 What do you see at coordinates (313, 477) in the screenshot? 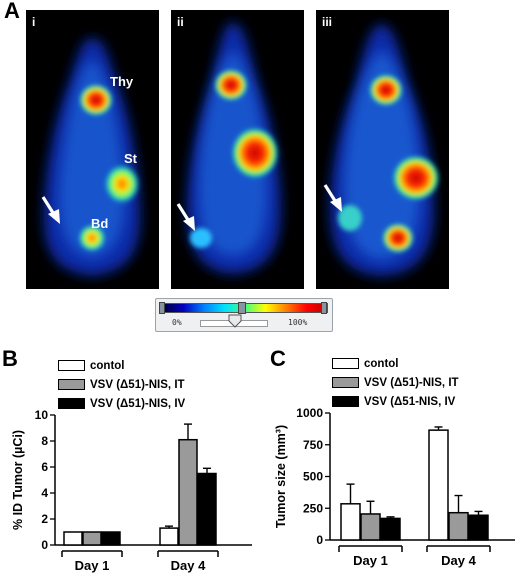
I see `y-tick-label: 500` at bounding box center [313, 477].